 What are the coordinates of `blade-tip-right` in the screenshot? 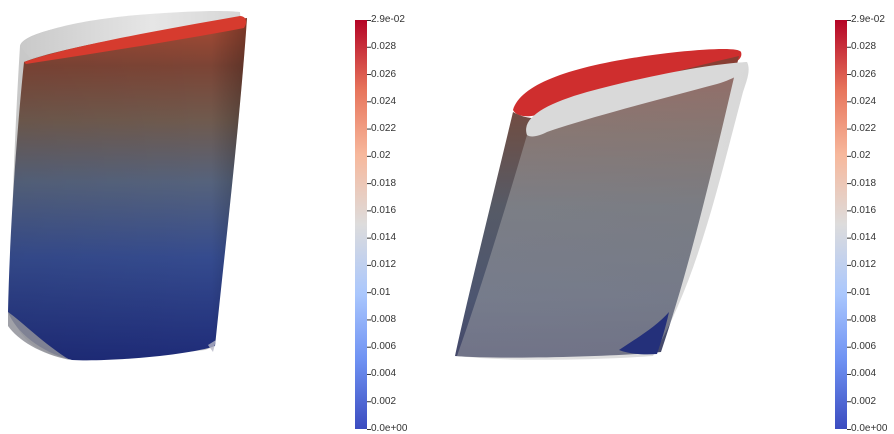 It's located at (637, 99).